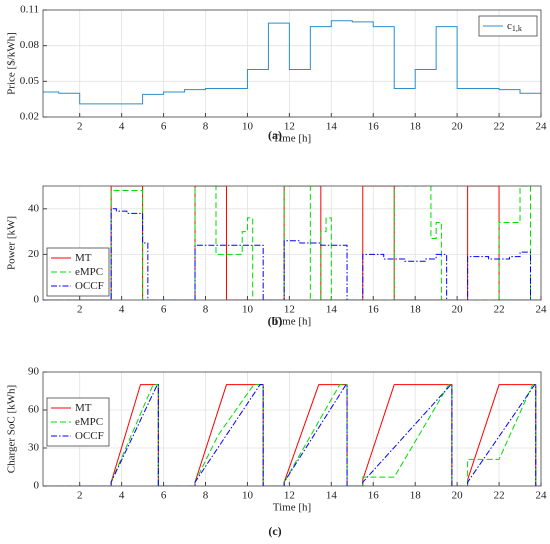 The image size is (550, 544). What do you see at coordinates (34, 254) in the screenshot?
I see `y-tick-label: 20` at bounding box center [34, 254].